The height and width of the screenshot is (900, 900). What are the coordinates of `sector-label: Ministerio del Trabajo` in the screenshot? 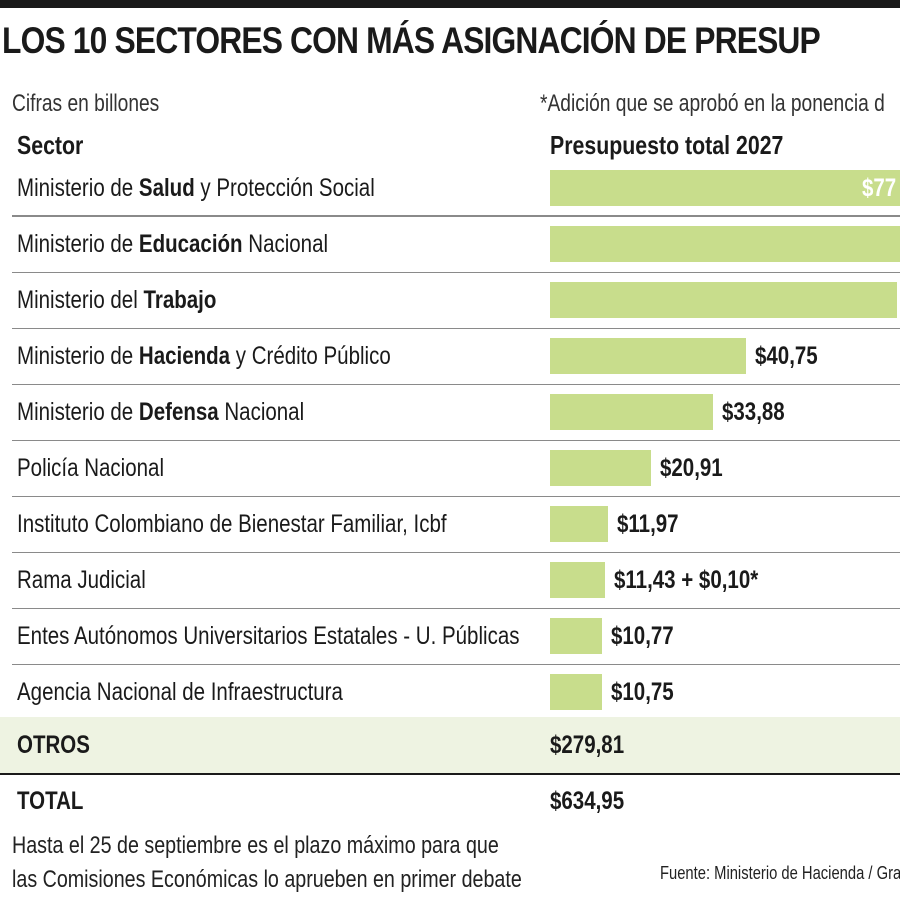 It's located at (117, 300).